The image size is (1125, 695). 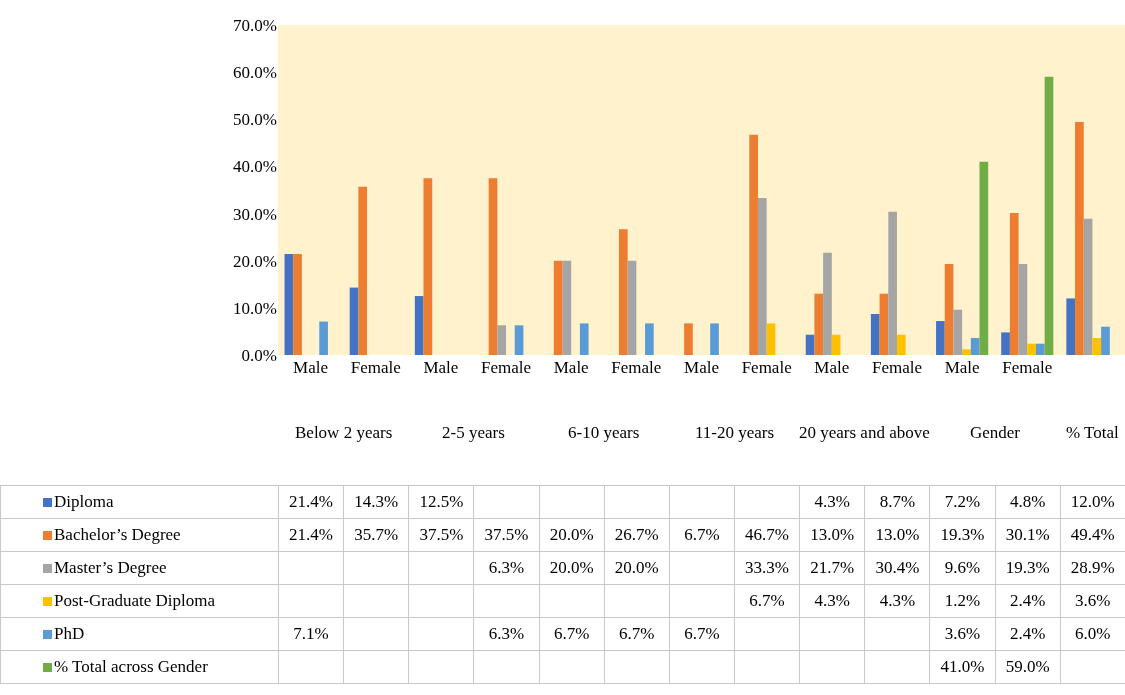 I want to click on legend-label: Bachelor’s Degree, so click(x=139, y=535).